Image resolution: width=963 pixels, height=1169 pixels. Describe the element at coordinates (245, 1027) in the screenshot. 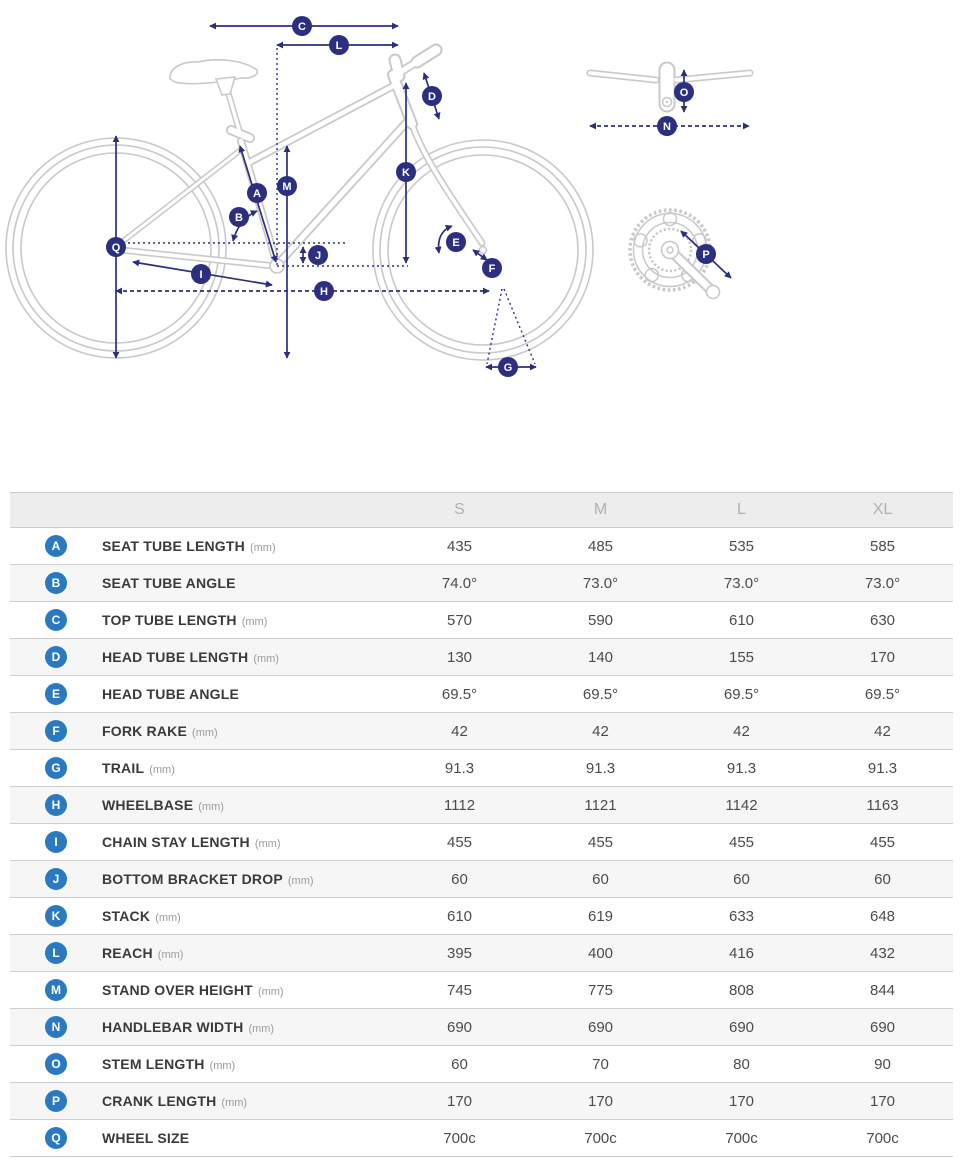

I see `row-label-cell: HANDLEBAR WIDTH (mm)` at that location.